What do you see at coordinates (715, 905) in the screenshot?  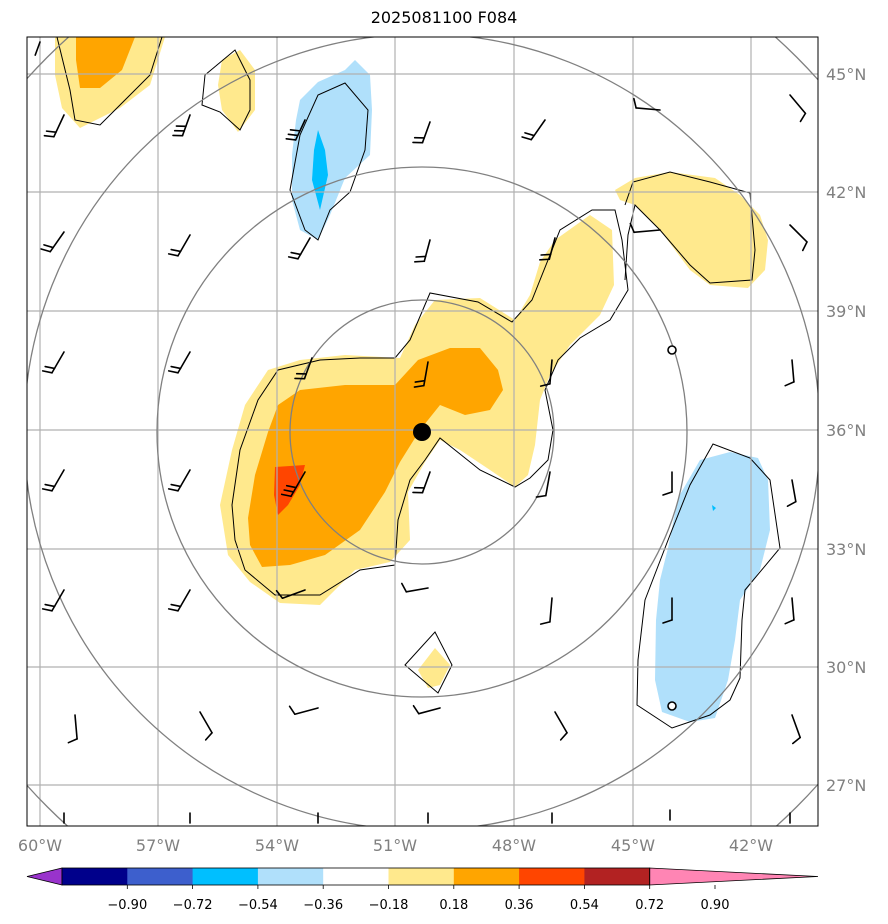 I see `colorbar-label: 0.90` at bounding box center [715, 905].